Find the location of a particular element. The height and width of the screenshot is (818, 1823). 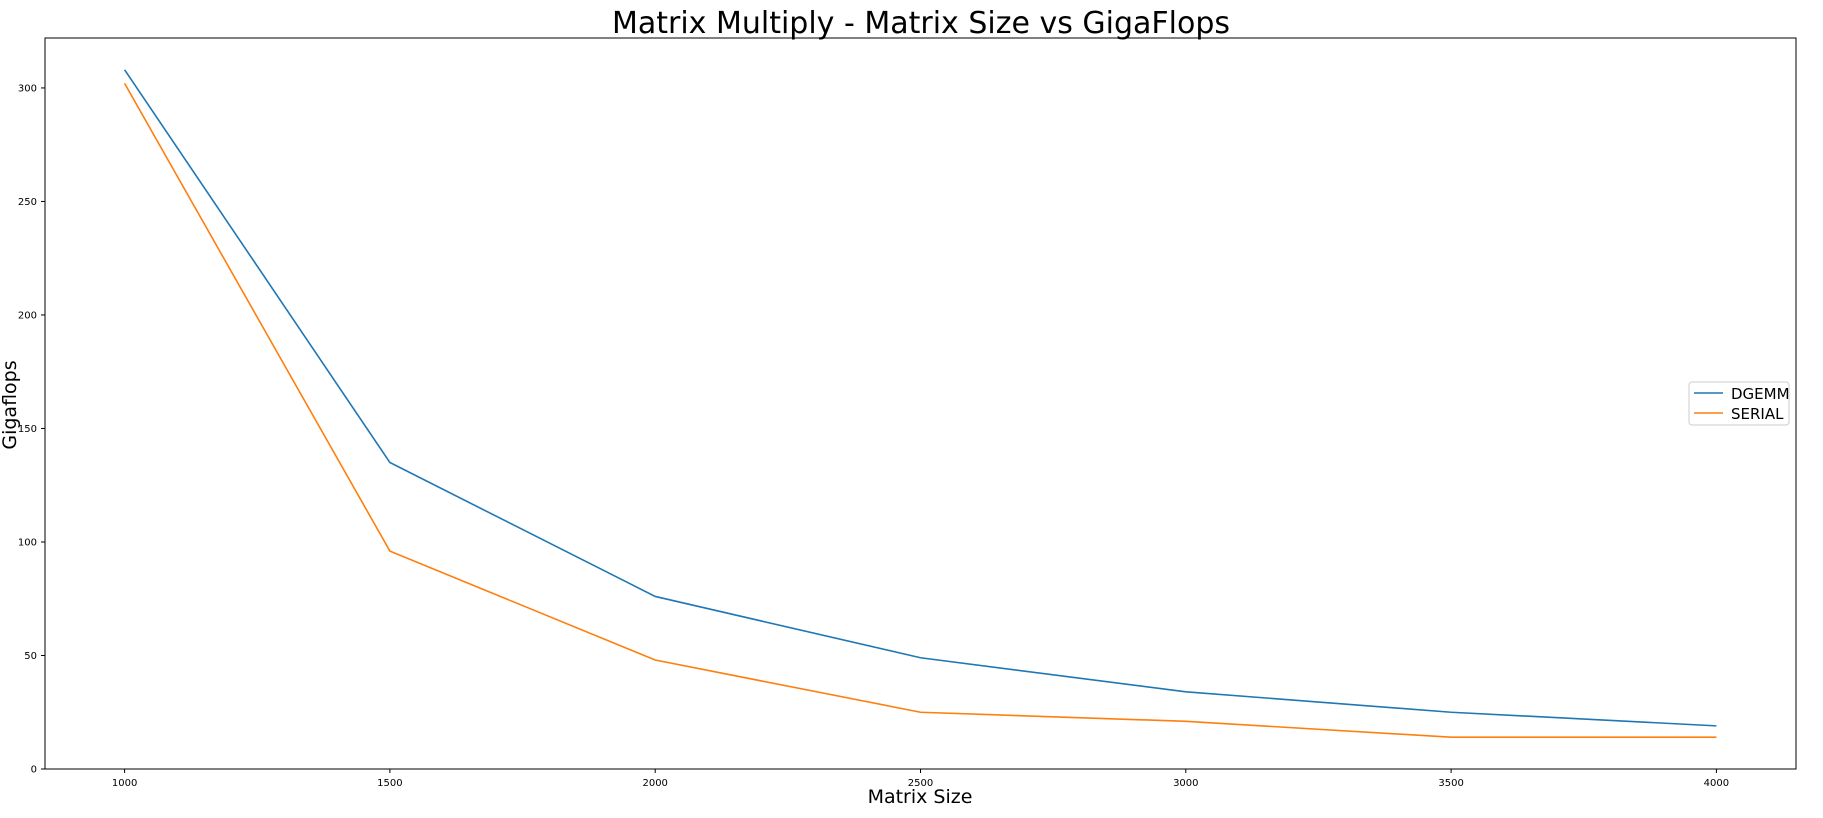

y-axis: 0 50 100 150 200 250 300 is located at coordinates (31, 429).